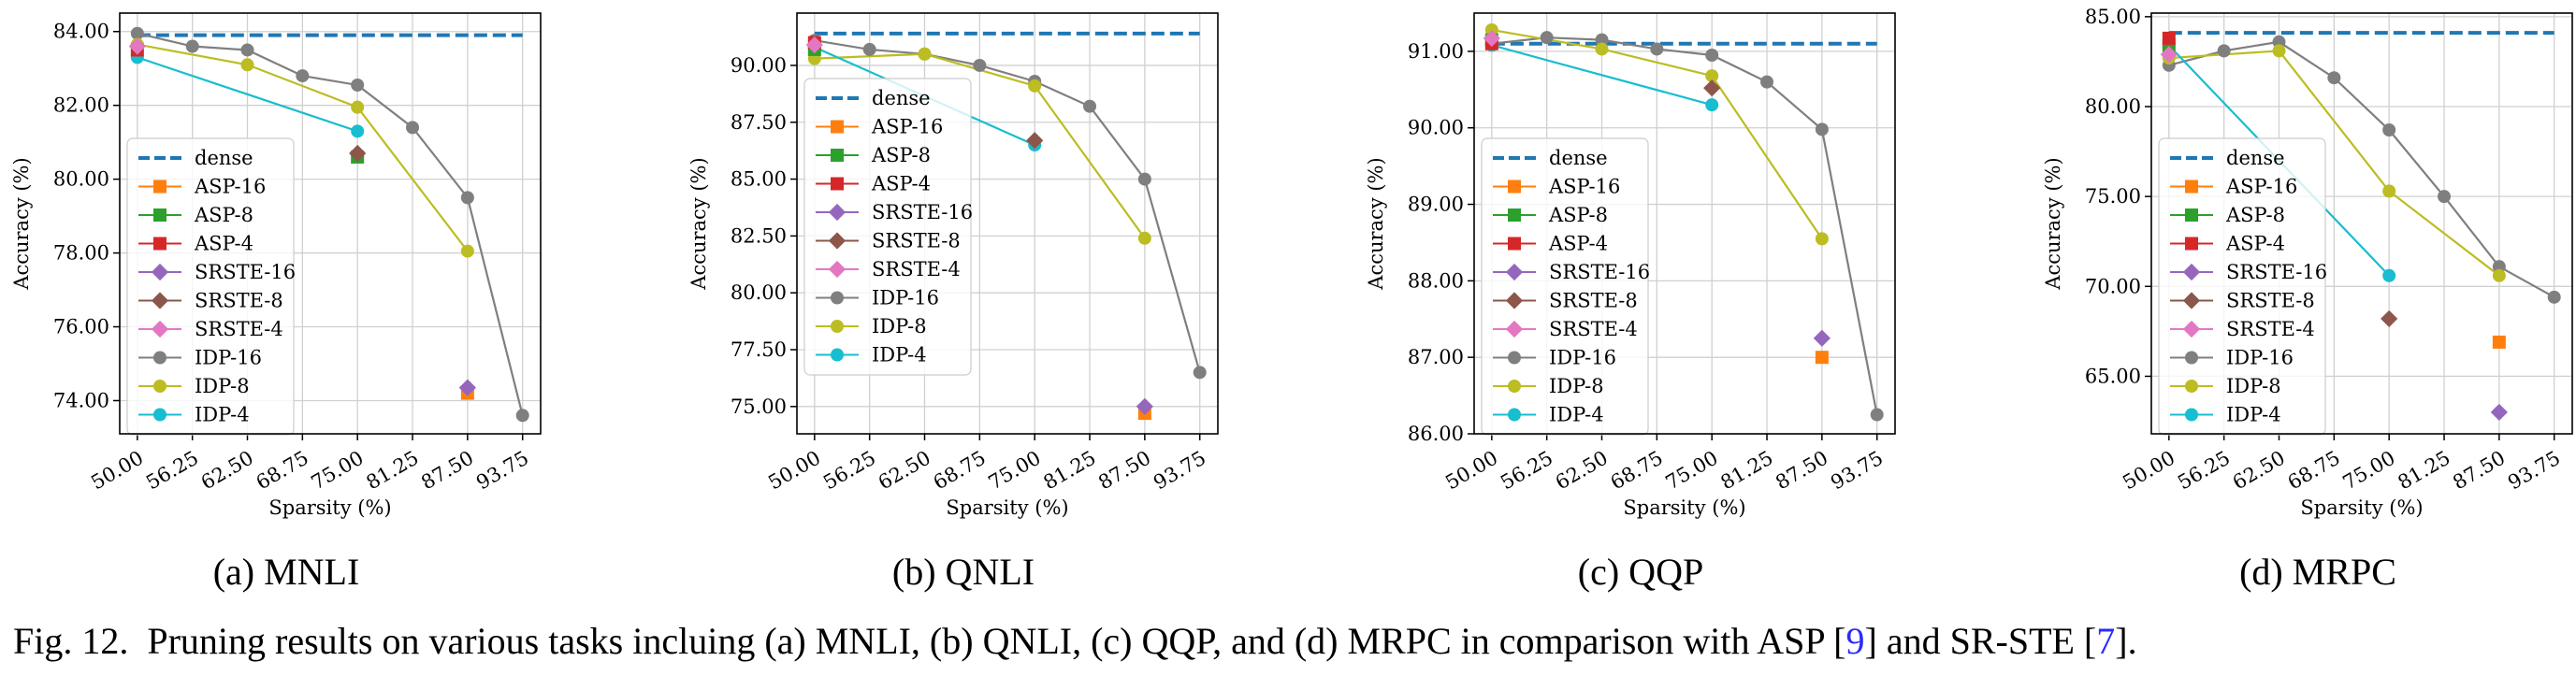 The image size is (2576, 690). I want to click on y-axis-label: Accuracy (%), so click(21, 223).